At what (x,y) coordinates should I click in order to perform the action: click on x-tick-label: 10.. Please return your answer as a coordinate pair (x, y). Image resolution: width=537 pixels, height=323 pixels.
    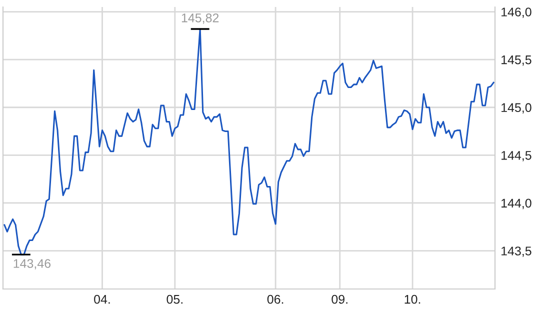
    Looking at the image, I should click on (412, 299).